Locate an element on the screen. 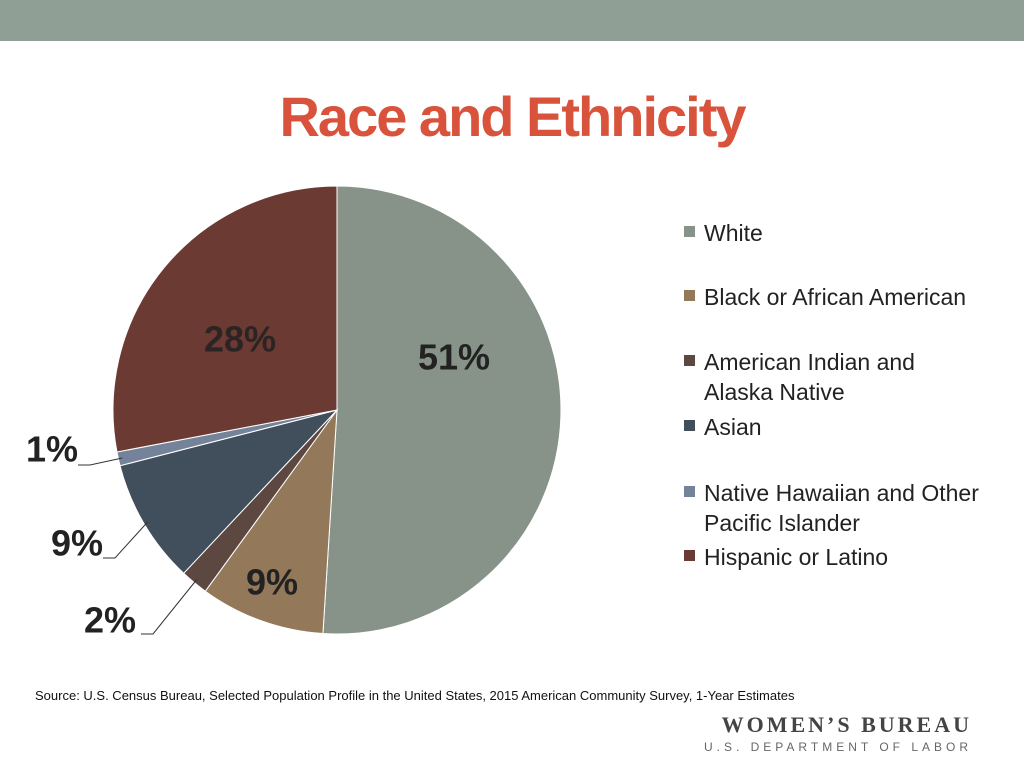 The height and width of the screenshot is (768, 1024). legend-label: Hispanic or Latino is located at coordinates (796, 557).